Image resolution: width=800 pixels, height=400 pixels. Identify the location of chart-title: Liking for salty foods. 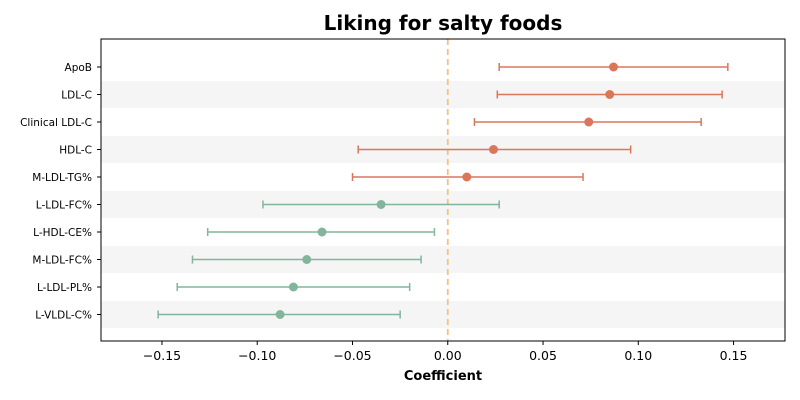
(443, 23).